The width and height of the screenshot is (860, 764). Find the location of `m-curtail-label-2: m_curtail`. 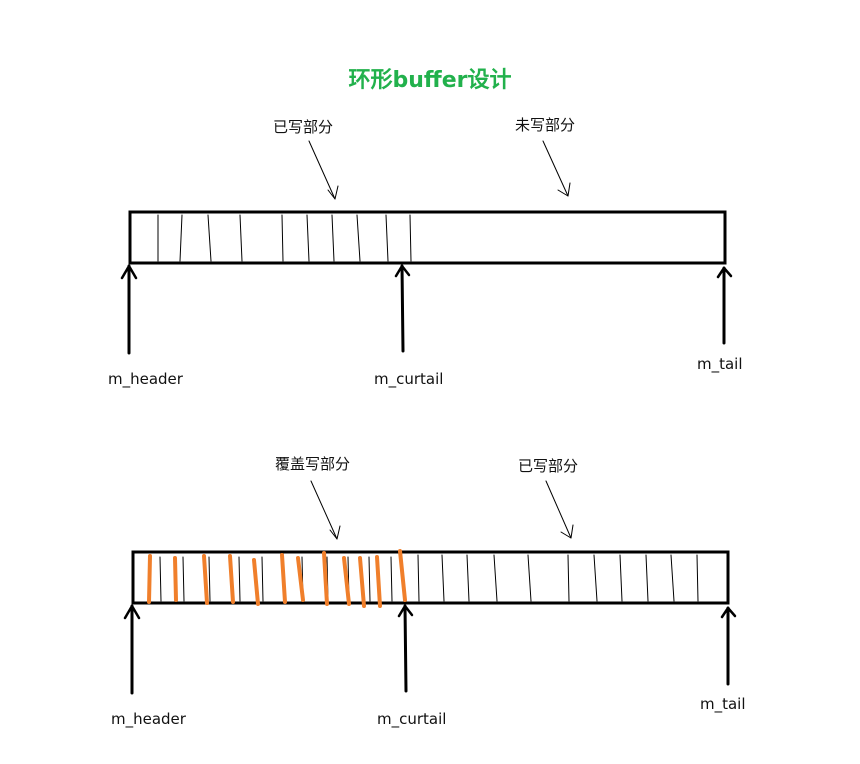

m-curtail-label-2: m_curtail is located at coordinates (412, 719).